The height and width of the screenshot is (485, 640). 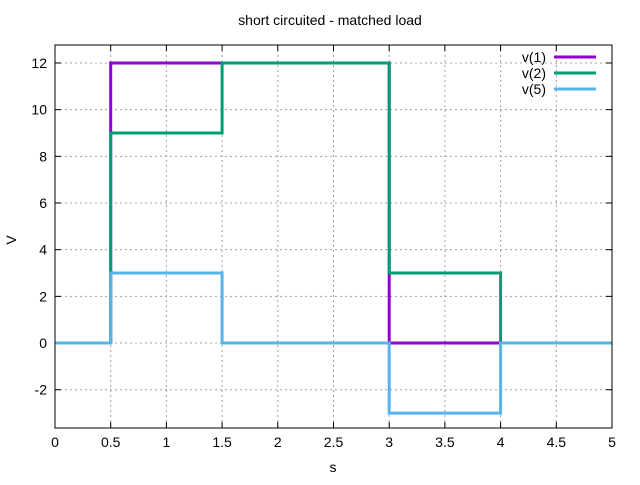 I want to click on x-tick-label: 2.5, so click(x=334, y=442).